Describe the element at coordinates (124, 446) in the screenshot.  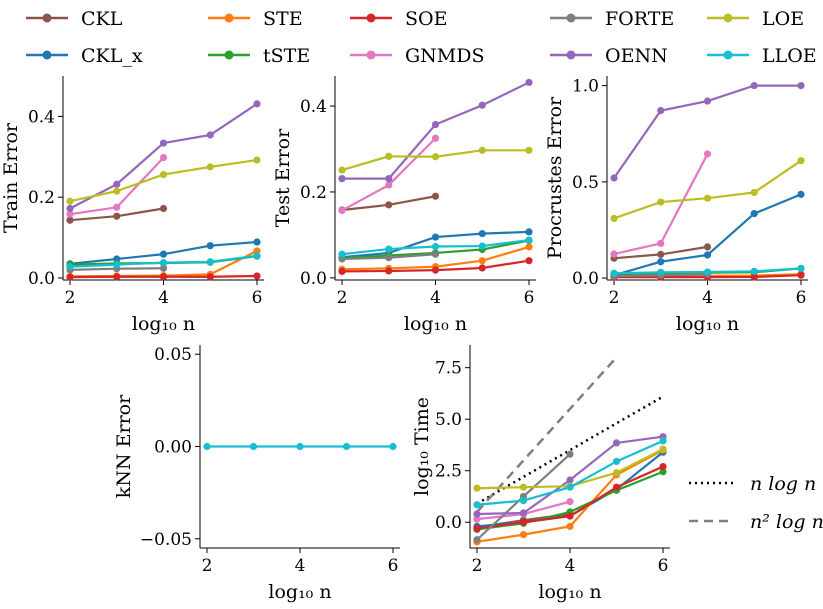
I see `y-axis-label: kNN Error` at that location.